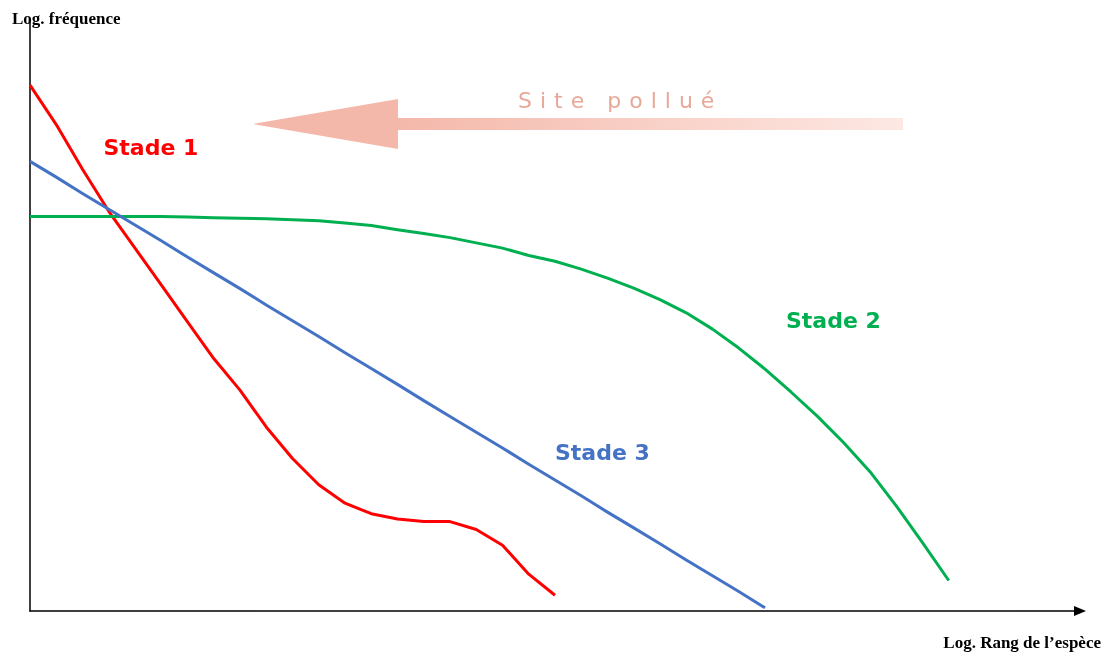  Describe the element at coordinates (833, 321) in the screenshot. I see `series-label: Stade 2` at that location.